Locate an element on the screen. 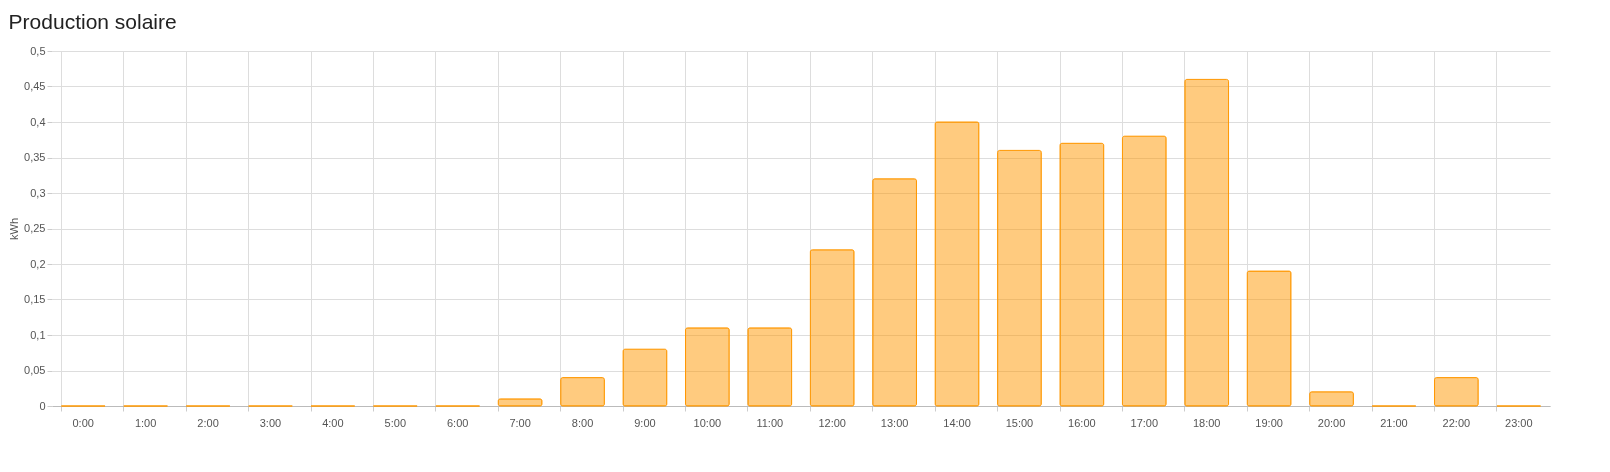  y-tick-label: 0,35 is located at coordinates (35, 157).